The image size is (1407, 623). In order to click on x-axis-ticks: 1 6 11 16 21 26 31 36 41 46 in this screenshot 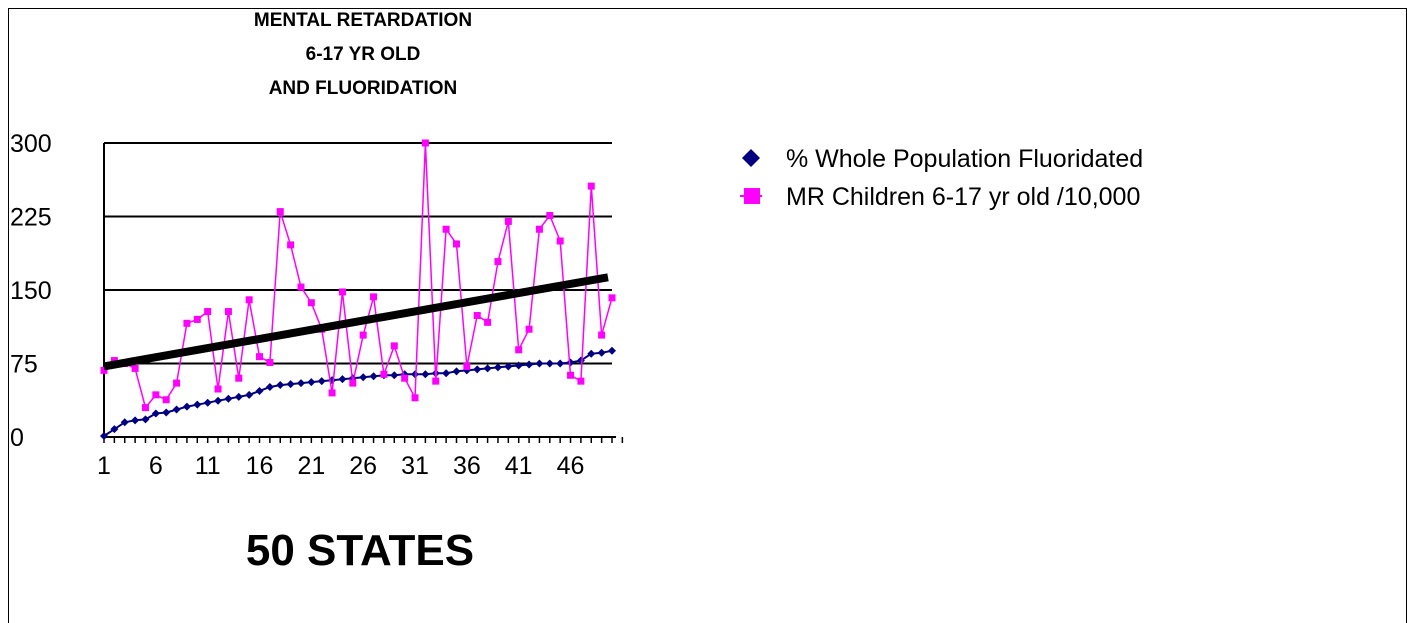, I will do `click(360, 458)`.